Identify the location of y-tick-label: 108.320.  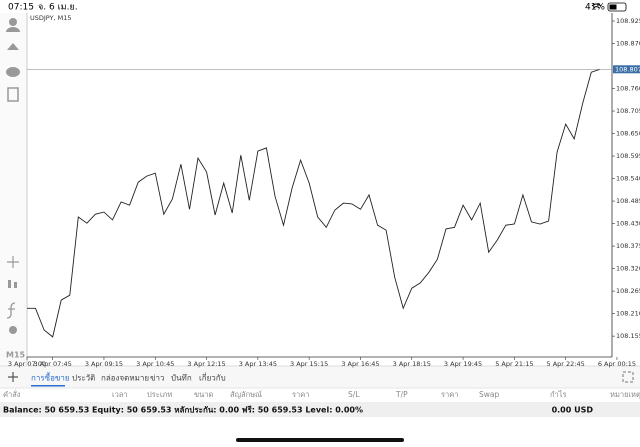
(628, 269).